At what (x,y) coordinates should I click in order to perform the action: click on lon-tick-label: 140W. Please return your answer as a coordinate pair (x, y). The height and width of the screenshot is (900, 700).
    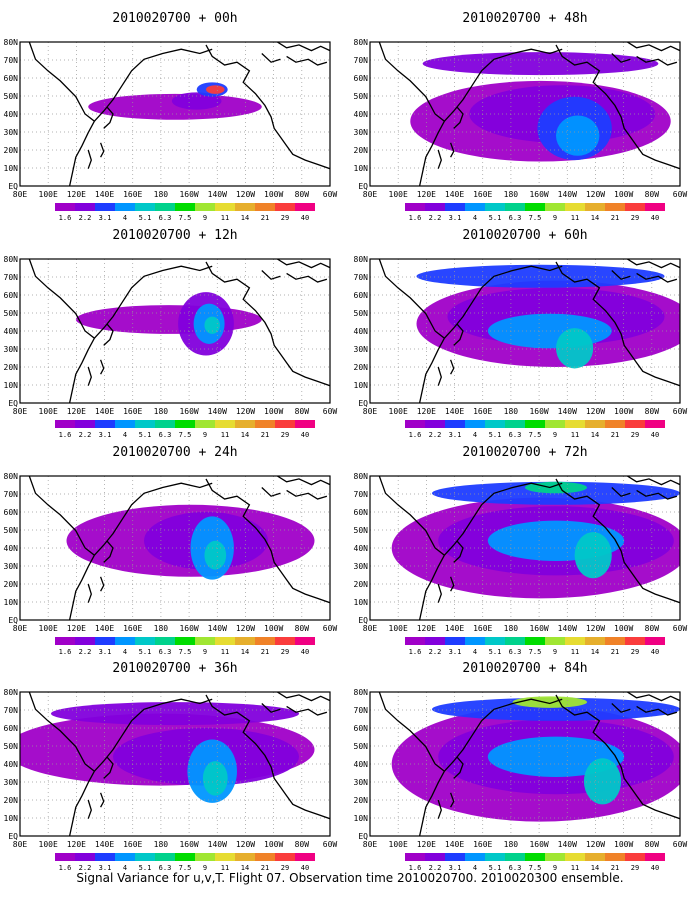
    Looking at the image, I should click on (567, 194).